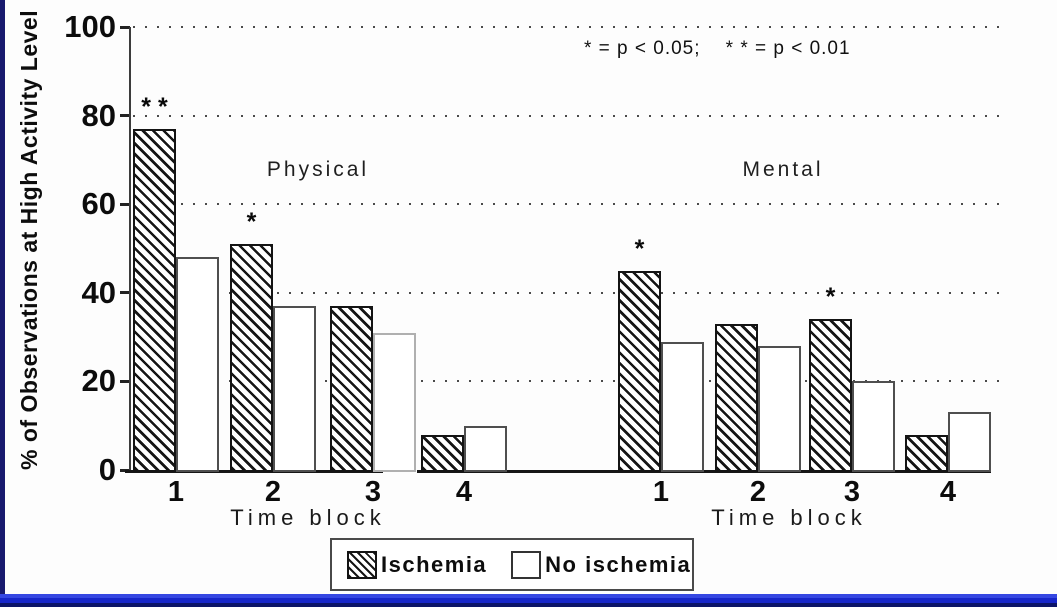 This screenshot has width=1057, height=607. I want to click on legend: Ischemia No ischemia, so click(512, 564).